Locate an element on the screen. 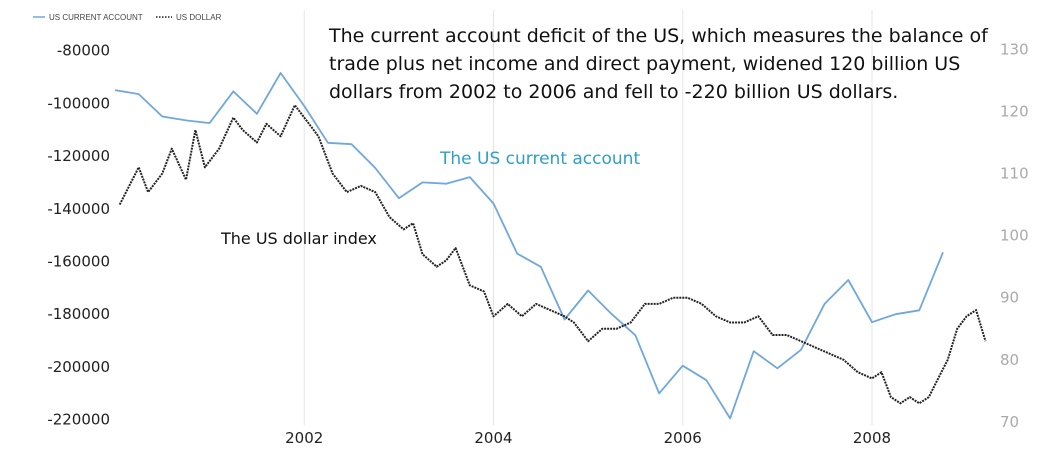  y-right-tick-label: 130 is located at coordinates (1014, 49).